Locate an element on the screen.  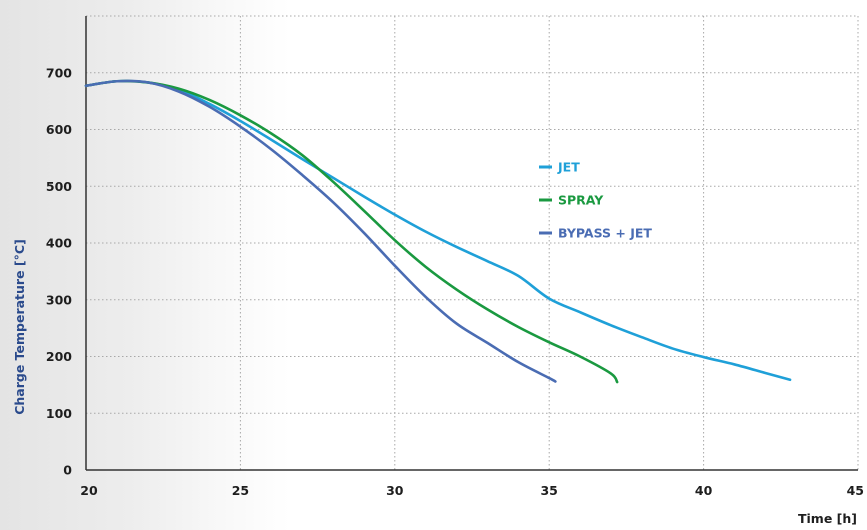
y-tick-label: 0 is located at coordinates (67, 470).